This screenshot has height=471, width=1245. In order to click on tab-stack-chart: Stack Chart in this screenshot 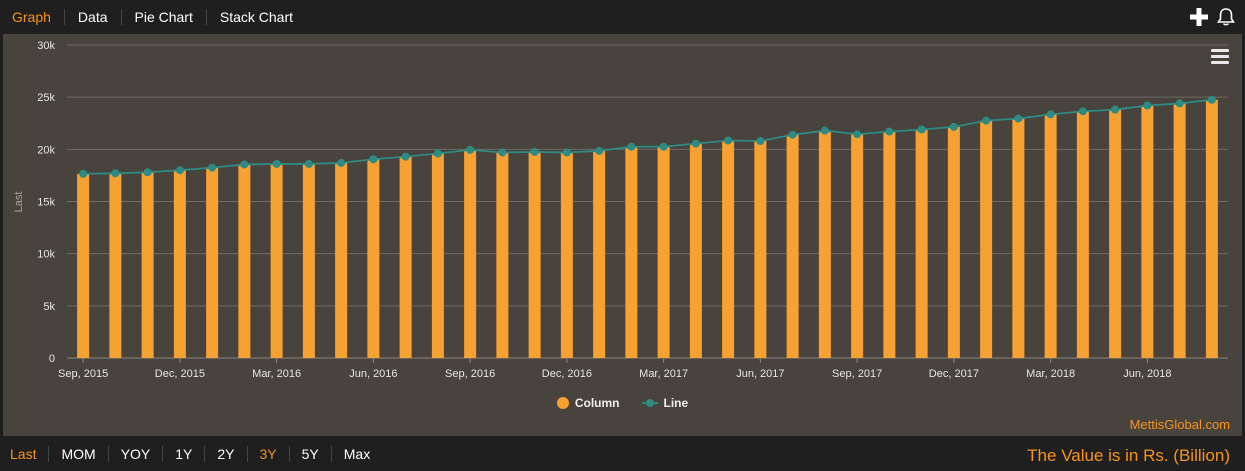, I will do `click(255, 17)`.